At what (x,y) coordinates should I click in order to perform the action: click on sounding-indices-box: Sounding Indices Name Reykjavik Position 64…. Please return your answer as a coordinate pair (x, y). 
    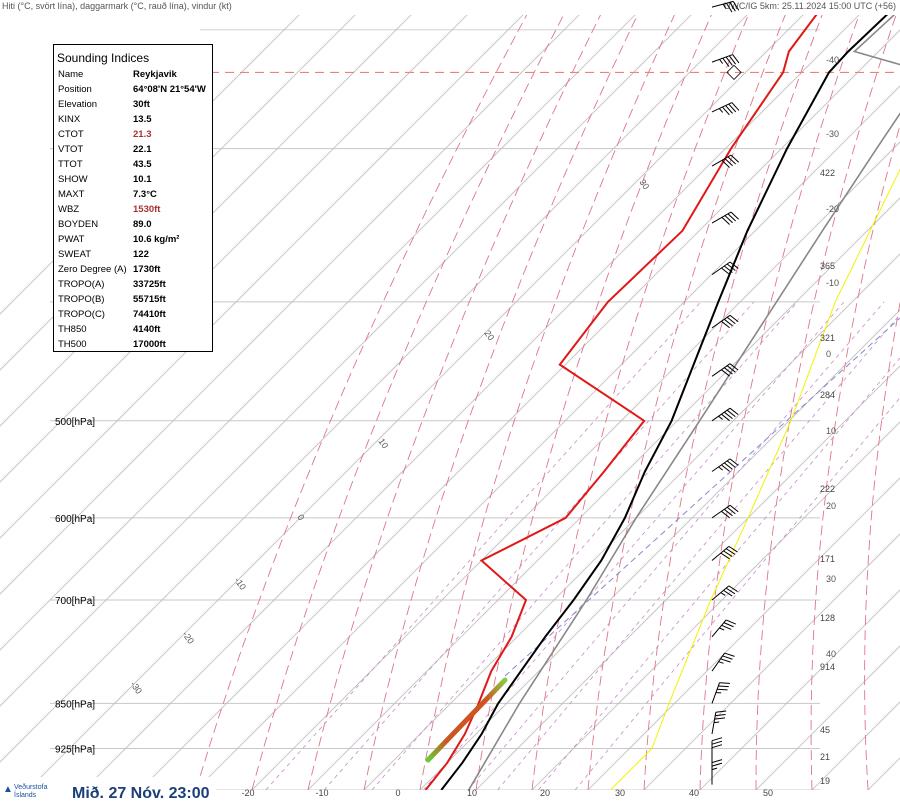
    Looking at the image, I should click on (133, 198).